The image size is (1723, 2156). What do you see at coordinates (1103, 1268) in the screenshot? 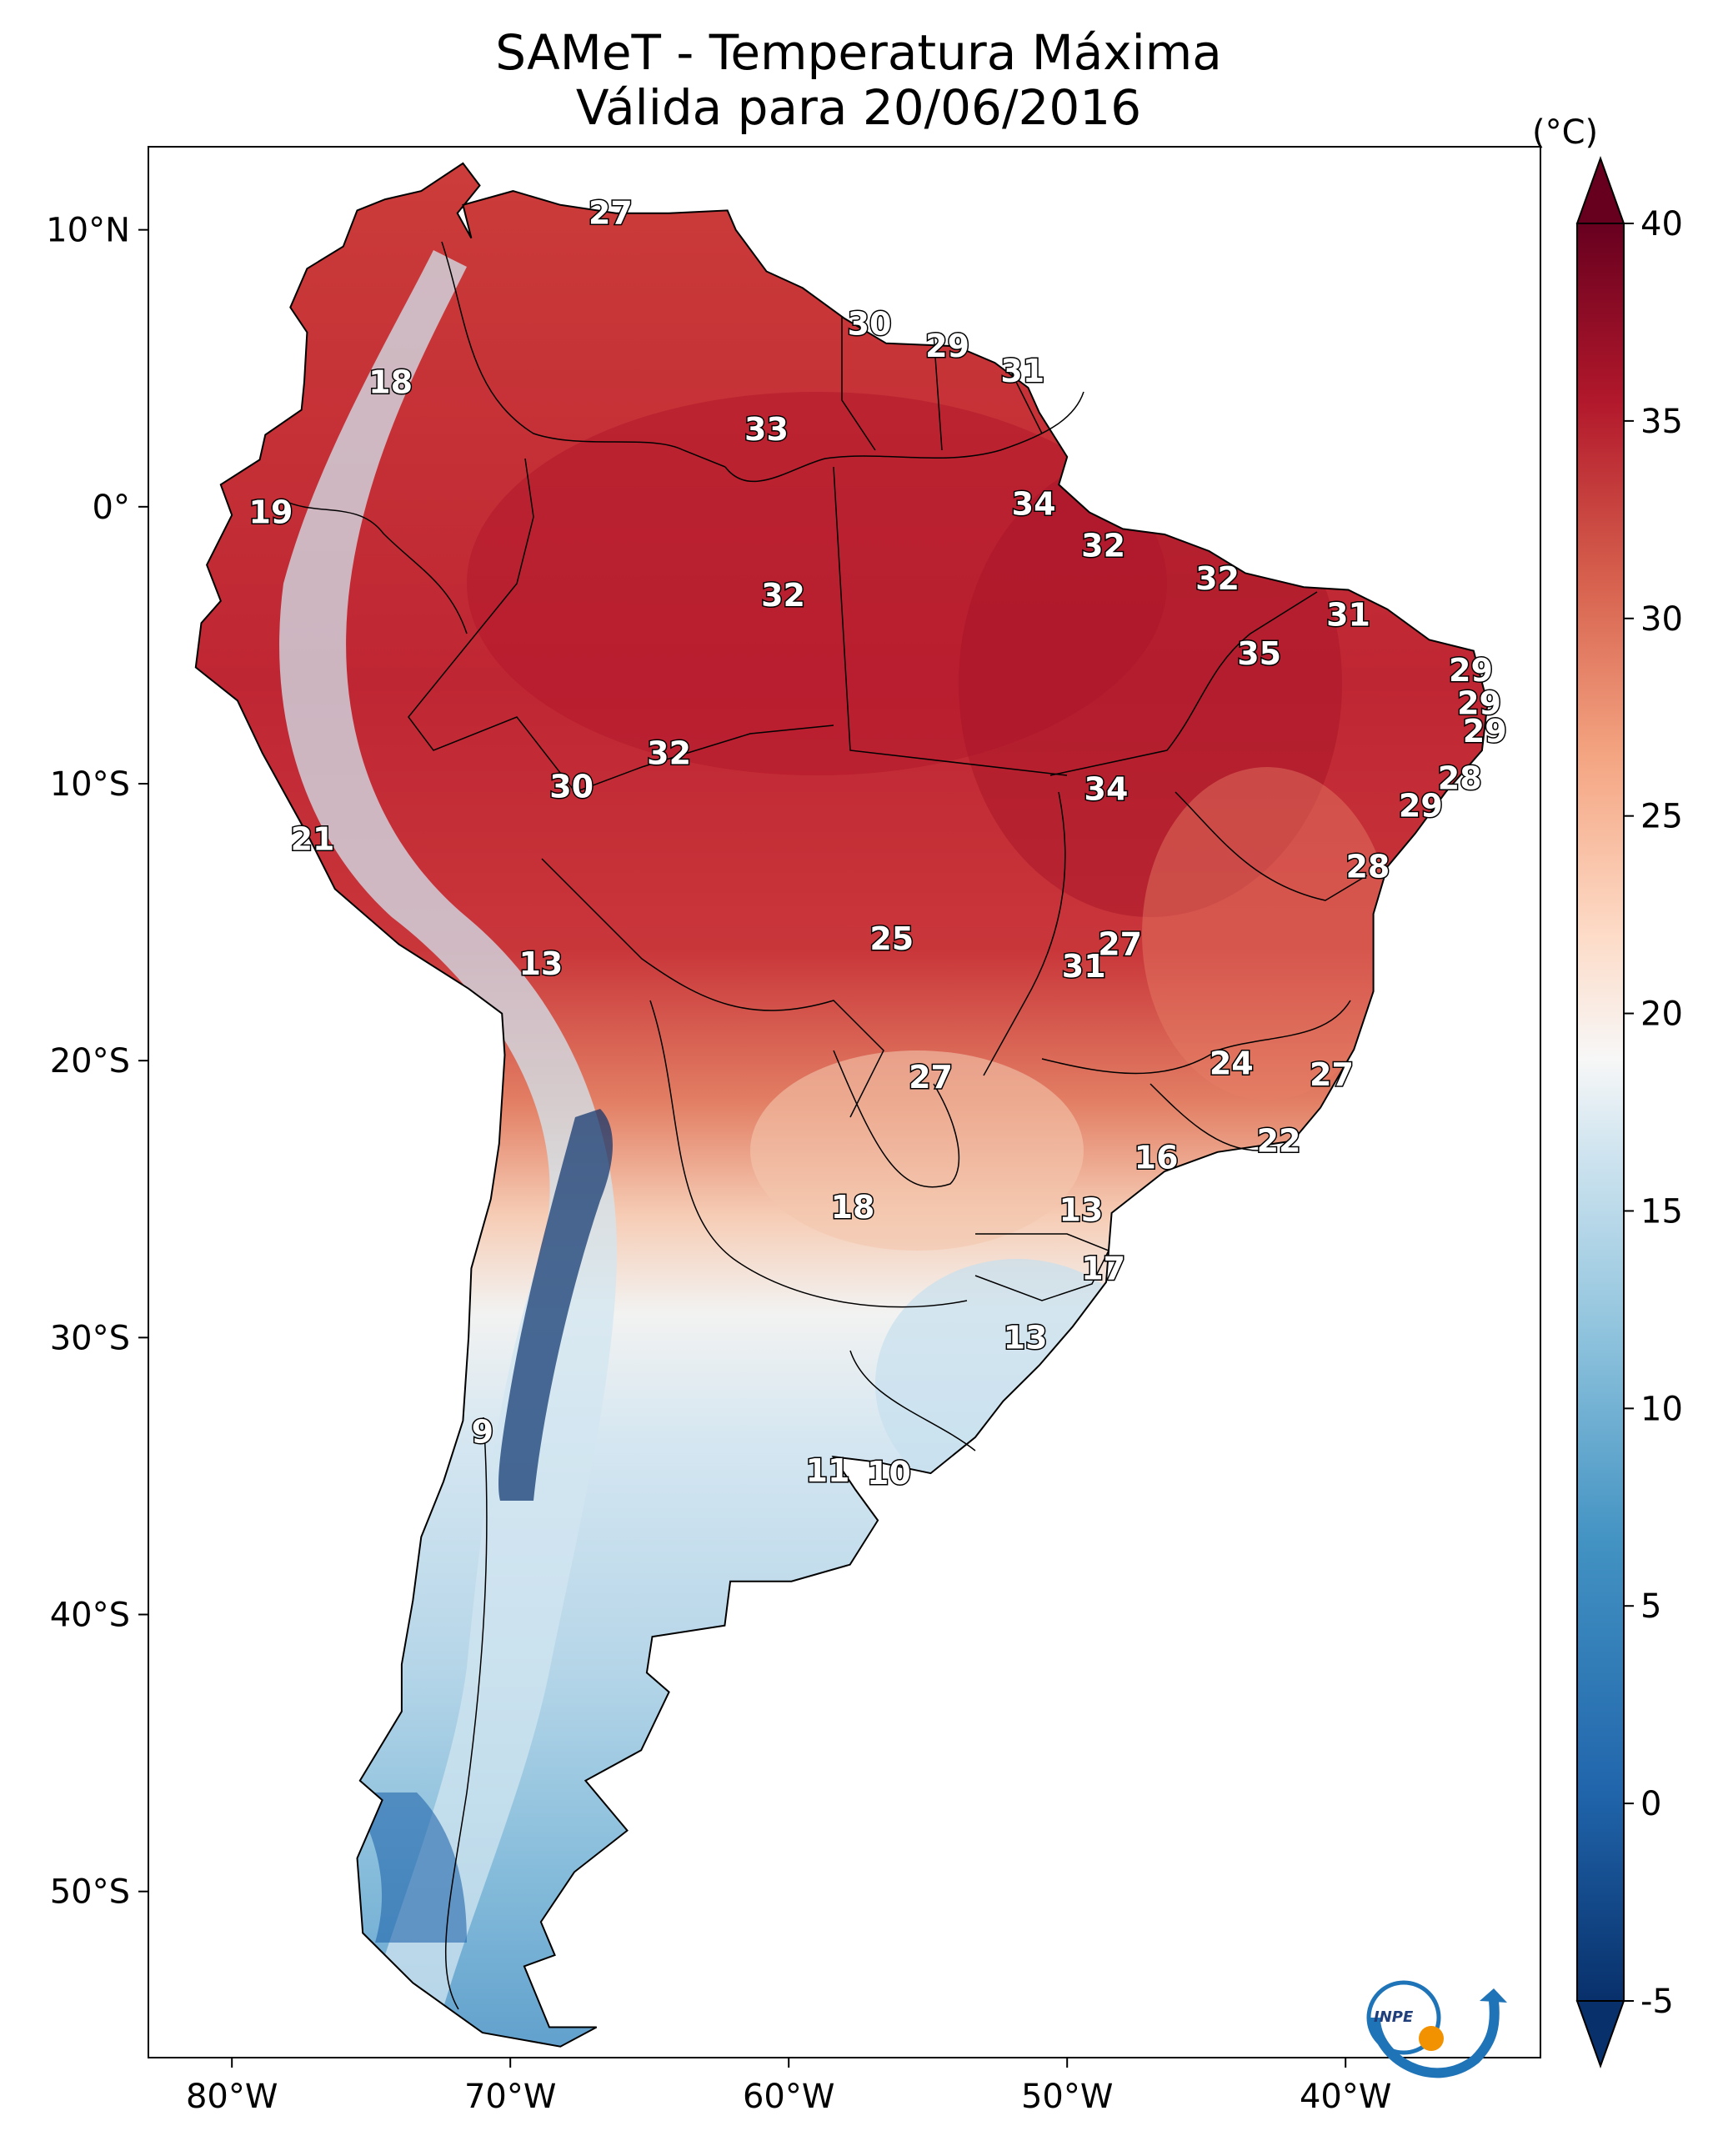
I see `temperature-value-label: 17` at bounding box center [1103, 1268].